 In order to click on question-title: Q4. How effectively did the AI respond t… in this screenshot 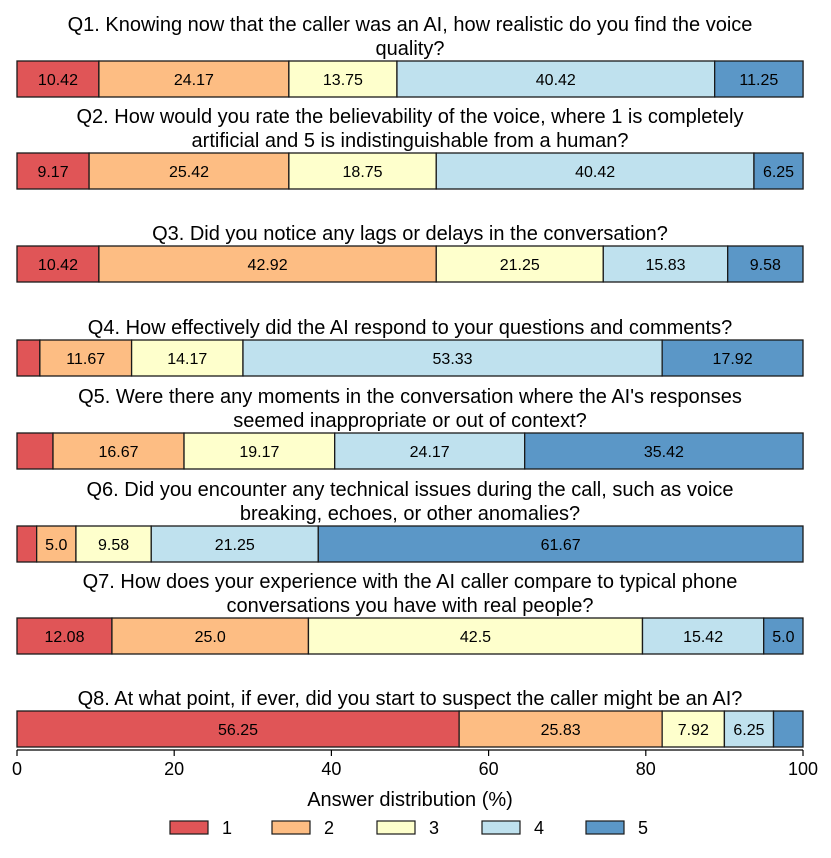, I will do `click(410, 328)`.